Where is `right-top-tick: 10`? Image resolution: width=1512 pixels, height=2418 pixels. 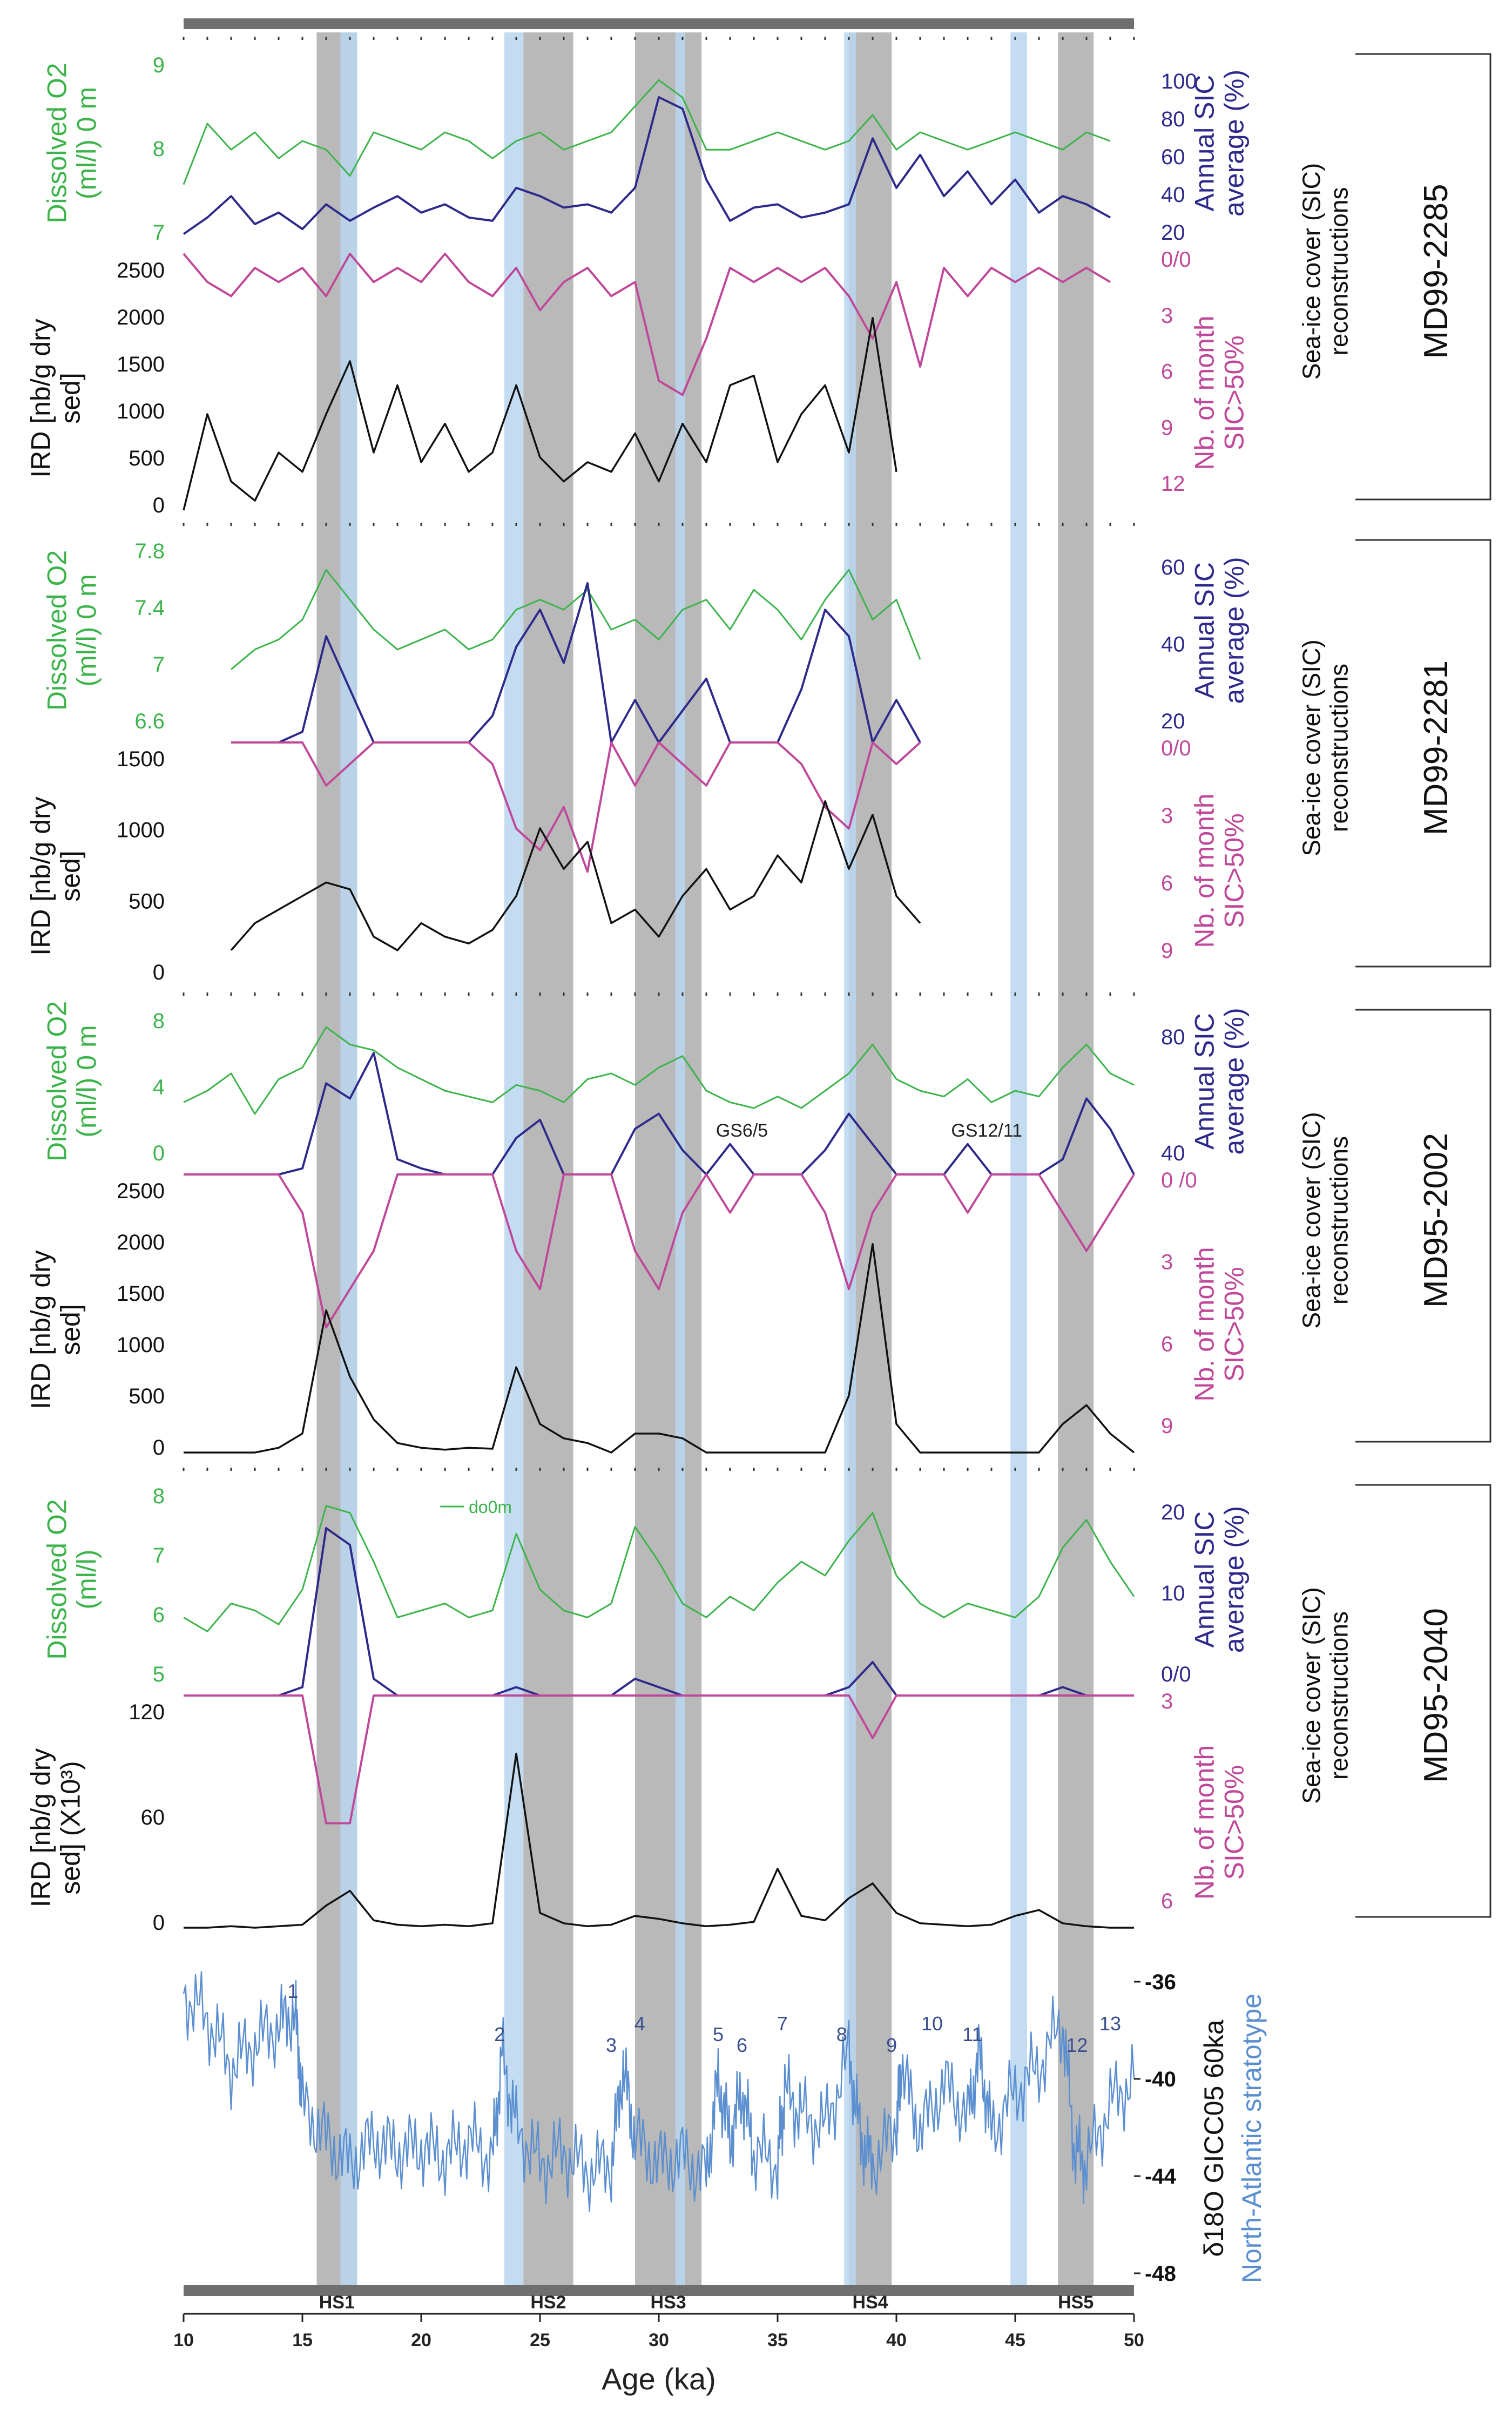
right-top-tick: 10 is located at coordinates (1173, 1593).